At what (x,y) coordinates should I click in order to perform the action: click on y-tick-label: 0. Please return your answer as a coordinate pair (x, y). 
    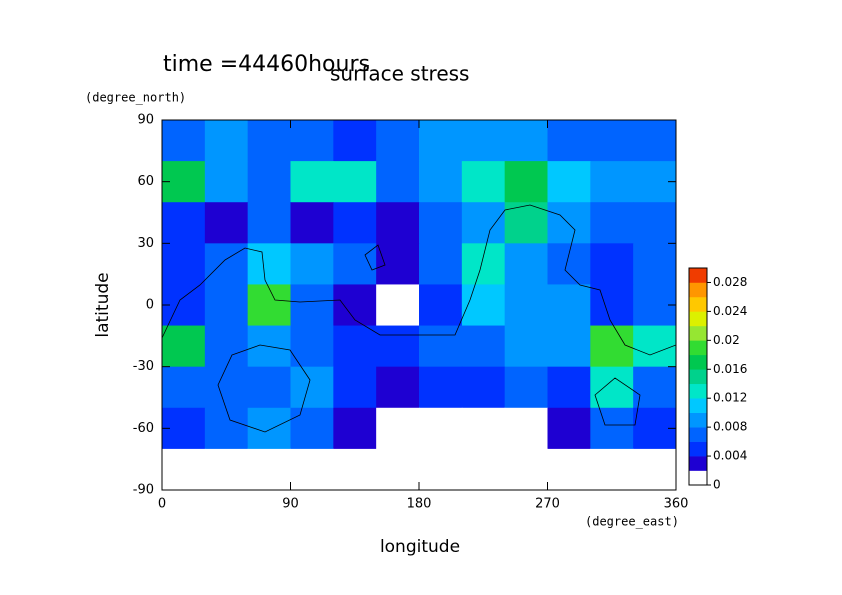
    Looking at the image, I should click on (150, 305).